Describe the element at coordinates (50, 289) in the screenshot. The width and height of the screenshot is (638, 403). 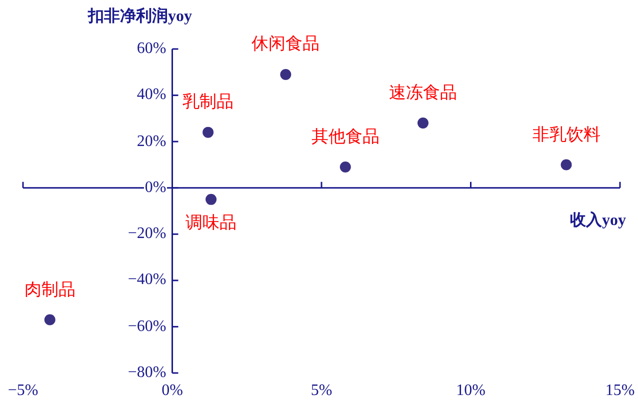
I see `annotation: 肉制品` at that location.